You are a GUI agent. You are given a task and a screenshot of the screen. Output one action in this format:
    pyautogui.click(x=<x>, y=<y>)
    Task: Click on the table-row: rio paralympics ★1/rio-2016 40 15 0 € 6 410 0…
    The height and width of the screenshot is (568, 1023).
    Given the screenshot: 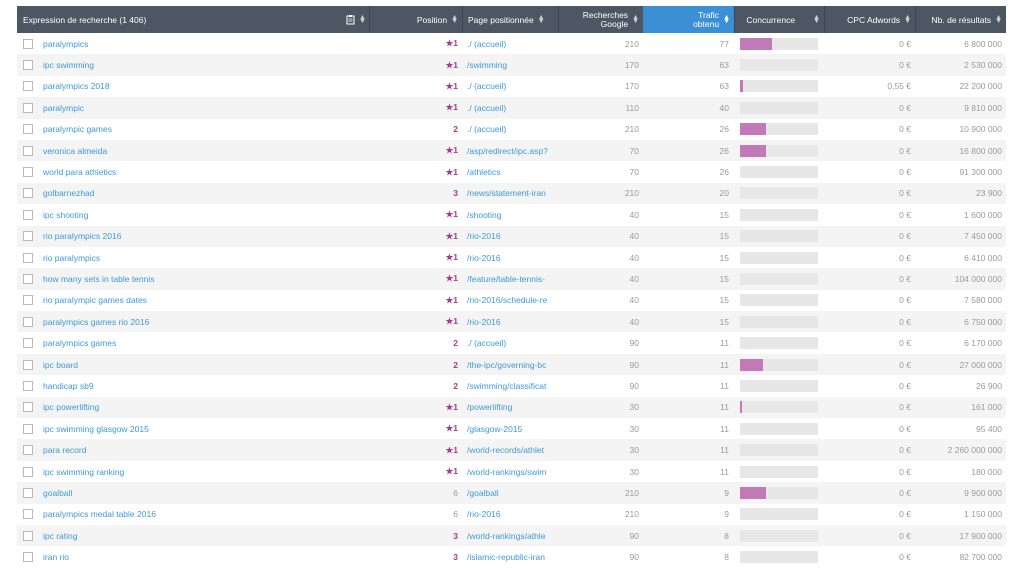 What is the action you would take?
    pyautogui.click(x=511, y=257)
    